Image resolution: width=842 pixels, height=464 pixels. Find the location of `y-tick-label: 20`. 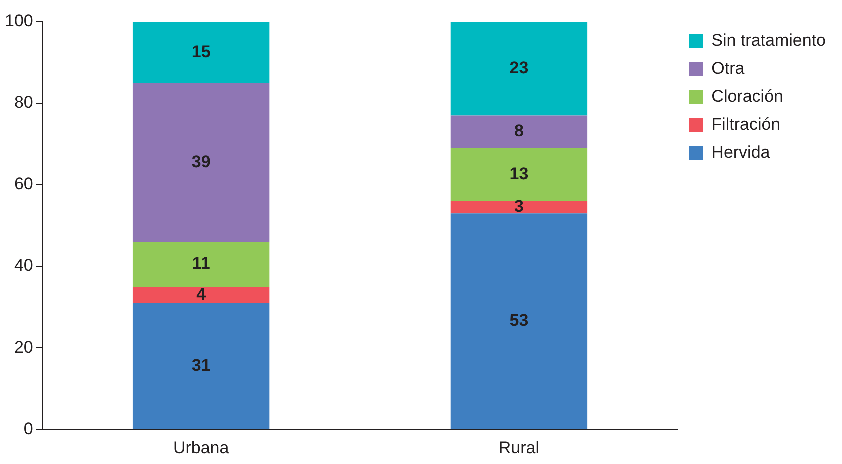

y-tick-label: 20 is located at coordinates (24, 347).